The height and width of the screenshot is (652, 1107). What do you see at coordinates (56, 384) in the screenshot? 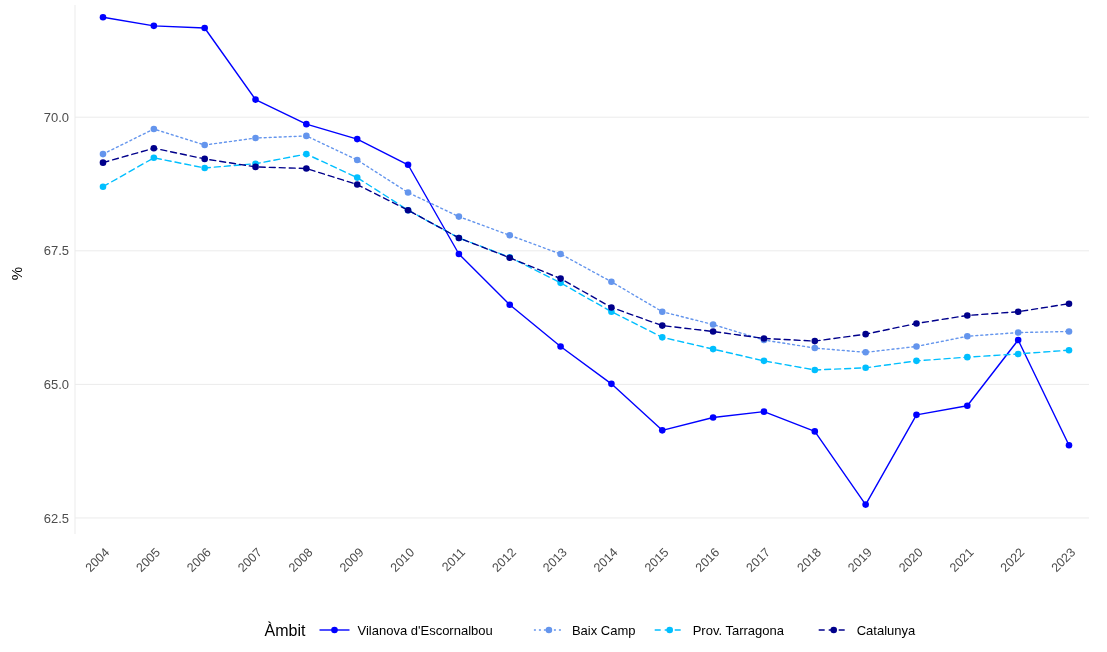
I see `y-tick-label: 65.0` at bounding box center [56, 384].